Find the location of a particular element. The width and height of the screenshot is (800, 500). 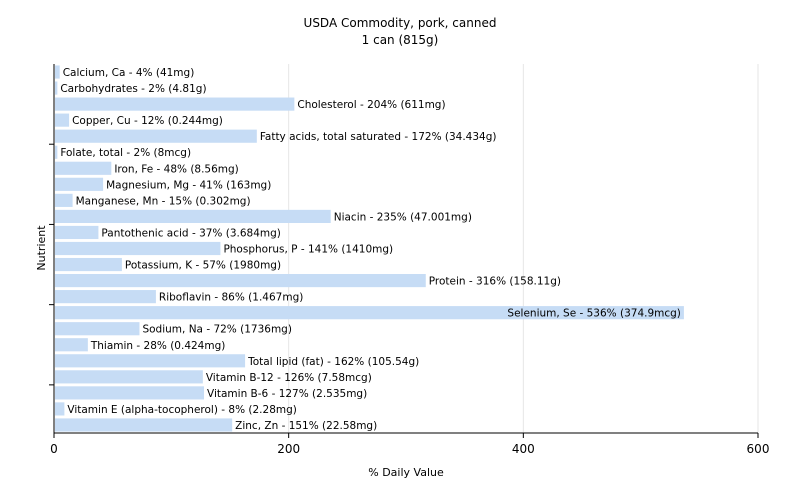

bar-label-19: Vitamin B-12 - 126% (7.58mcg) is located at coordinates (289, 378).